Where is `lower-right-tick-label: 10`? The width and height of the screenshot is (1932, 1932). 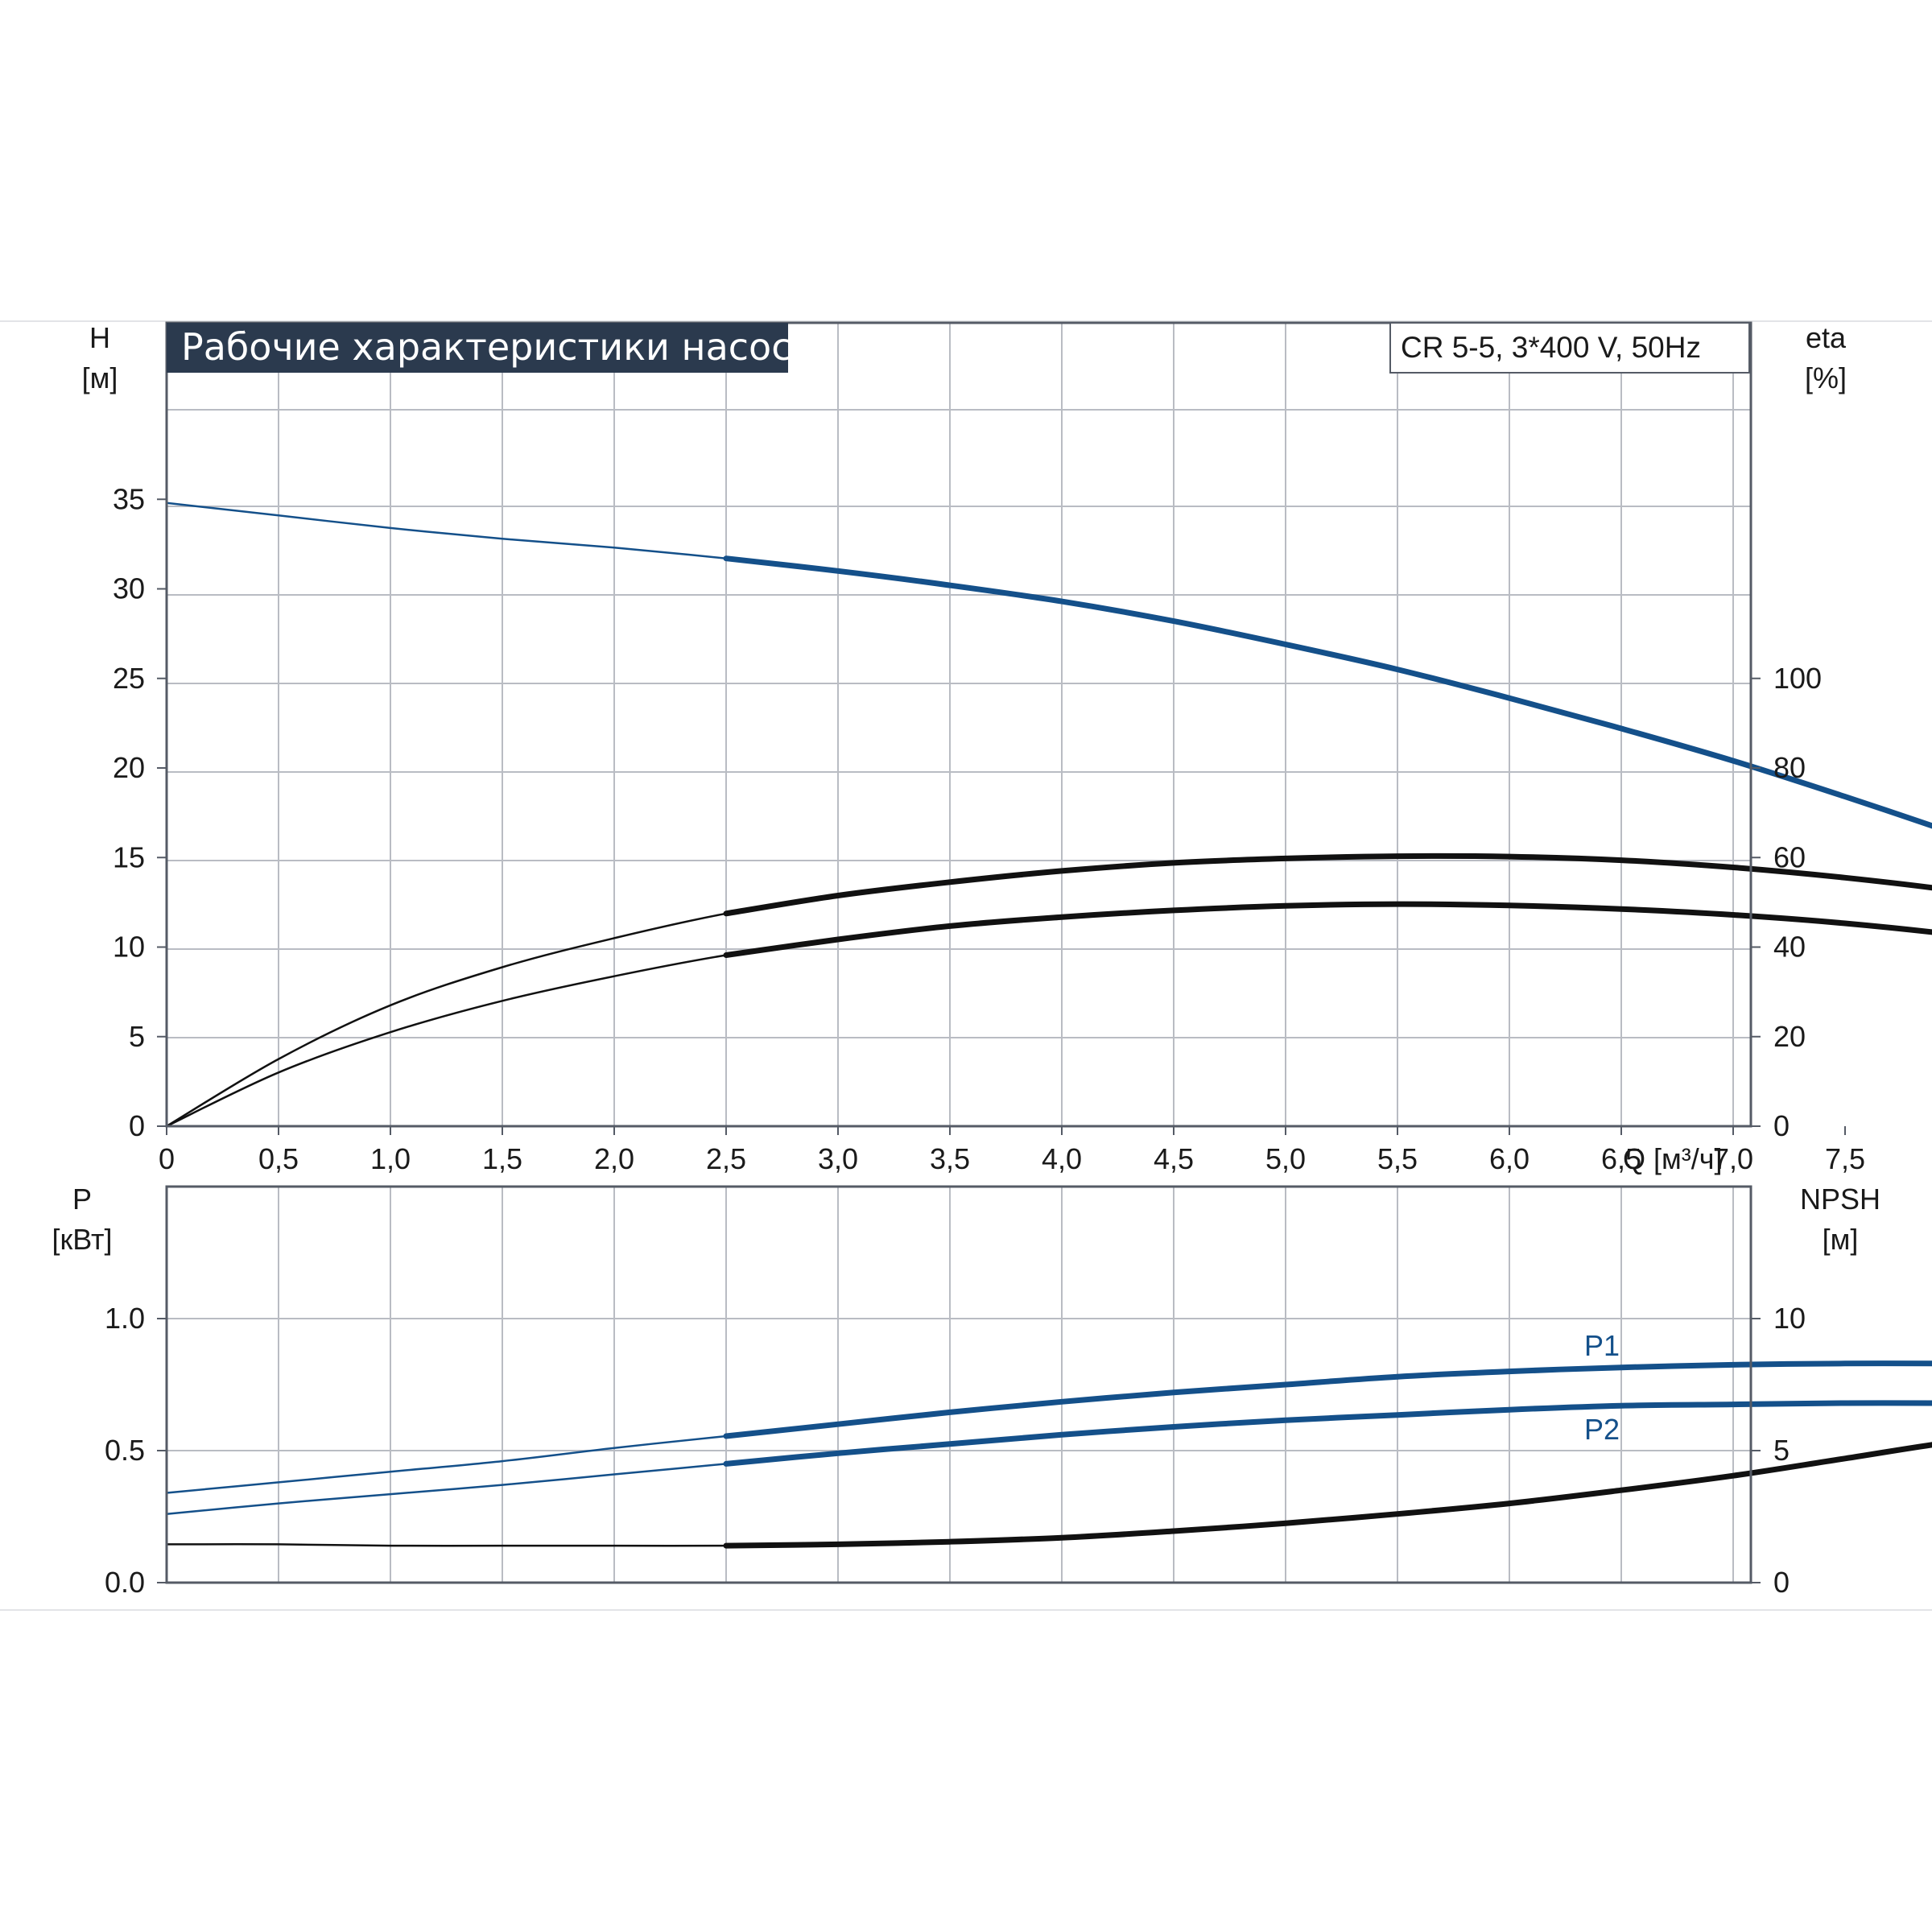 lower-right-tick-label: 10 is located at coordinates (1789, 1318).